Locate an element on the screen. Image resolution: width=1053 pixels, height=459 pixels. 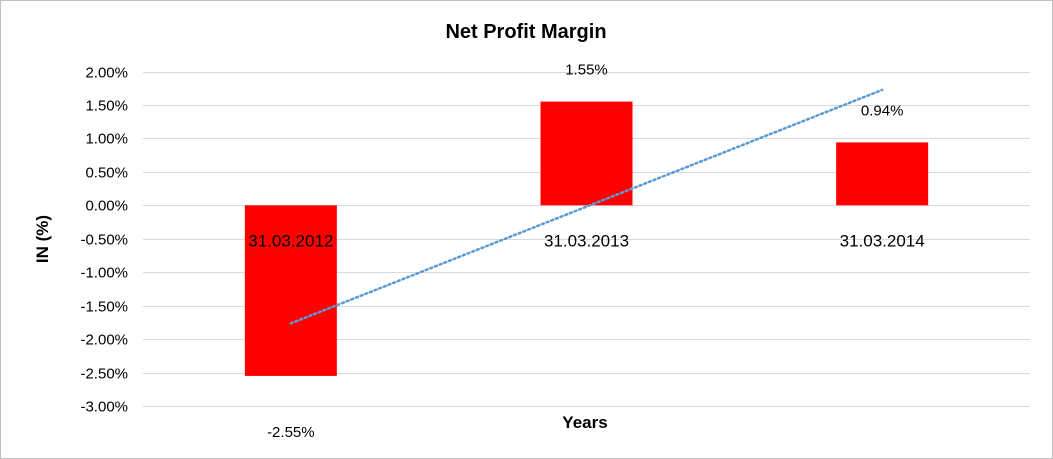
x-axis-title: Years is located at coordinates (584, 422).